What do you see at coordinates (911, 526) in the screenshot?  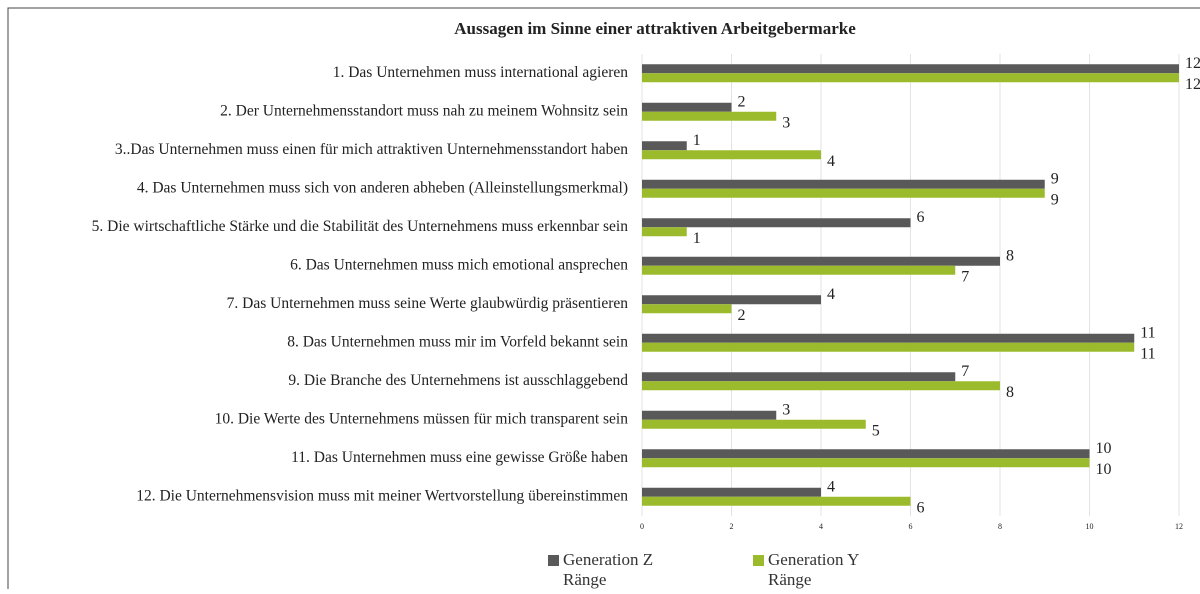 I see `x-tick-label: 6` at bounding box center [911, 526].